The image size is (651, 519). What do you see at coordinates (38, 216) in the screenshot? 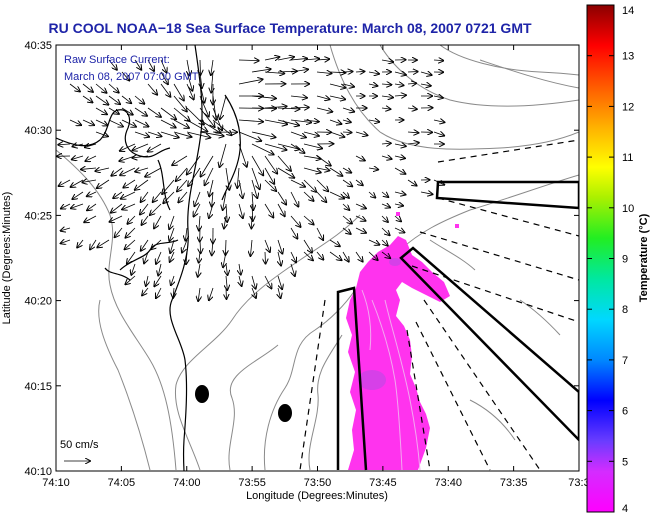
I see `y-tick-label: 40:25` at bounding box center [38, 216].